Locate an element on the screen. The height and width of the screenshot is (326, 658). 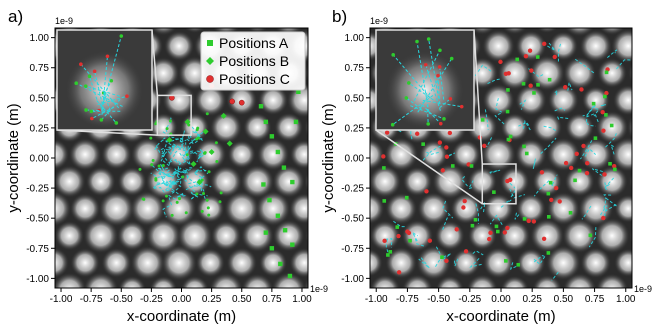
y-tick-label: -0.50 is located at coordinates (37, 219).